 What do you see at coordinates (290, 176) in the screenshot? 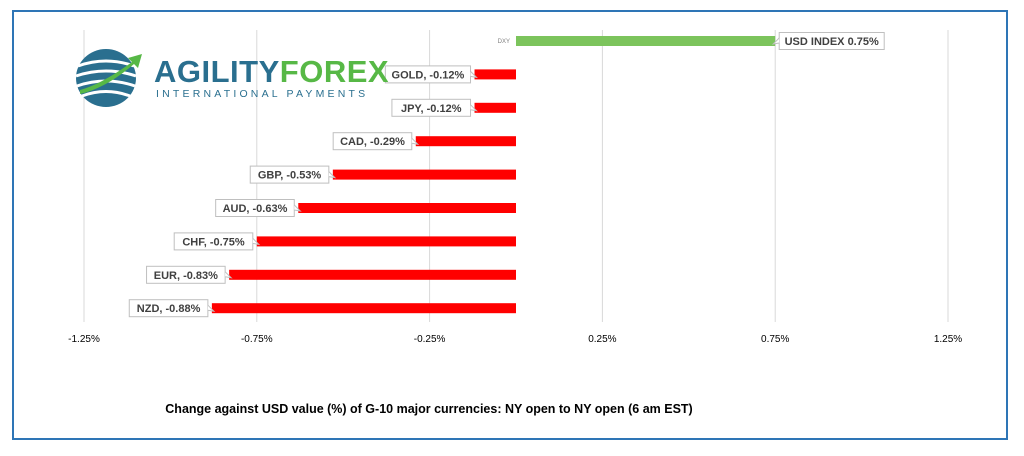
I see `data-label: GBP, -0.53%` at bounding box center [290, 176].